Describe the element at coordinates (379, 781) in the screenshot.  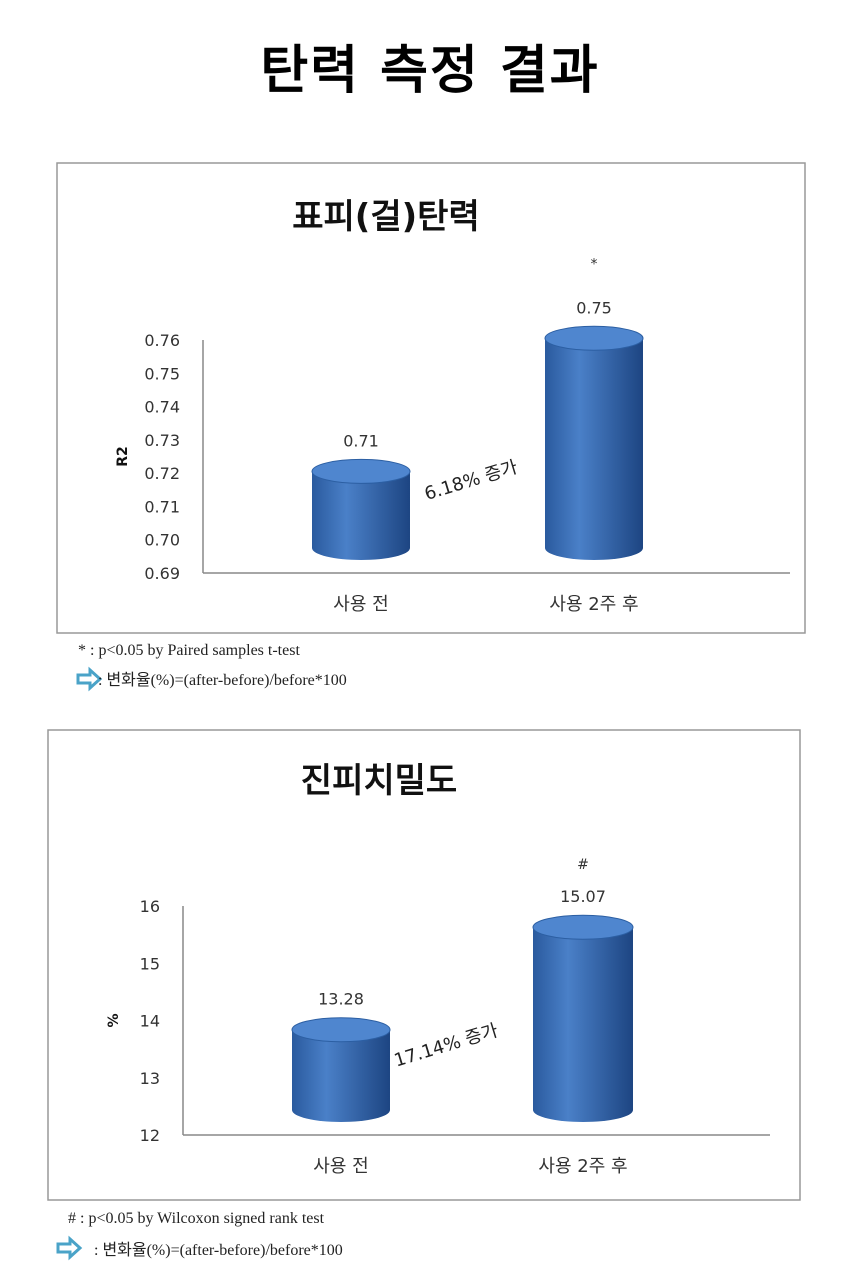
I see `chart-title: 진피치밀도` at that location.